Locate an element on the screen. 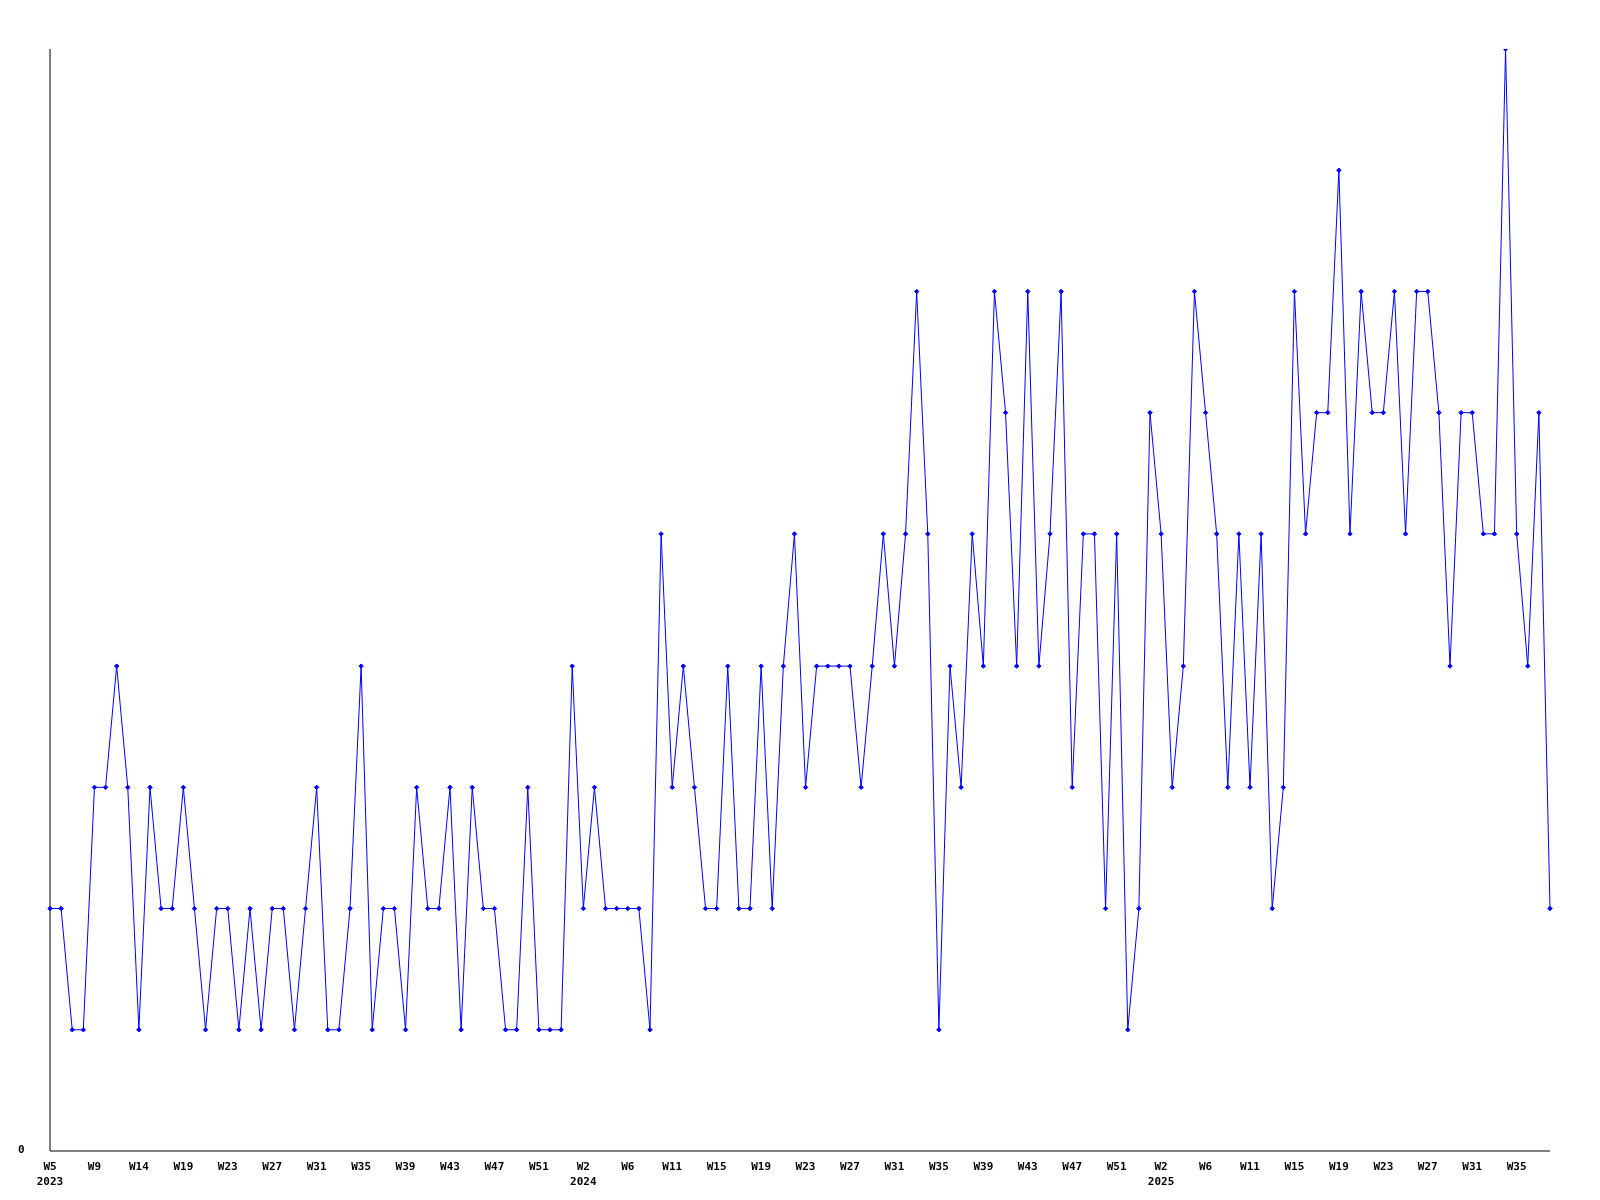  x-tick-label: W2 2025 is located at coordinates (1161, 1174).